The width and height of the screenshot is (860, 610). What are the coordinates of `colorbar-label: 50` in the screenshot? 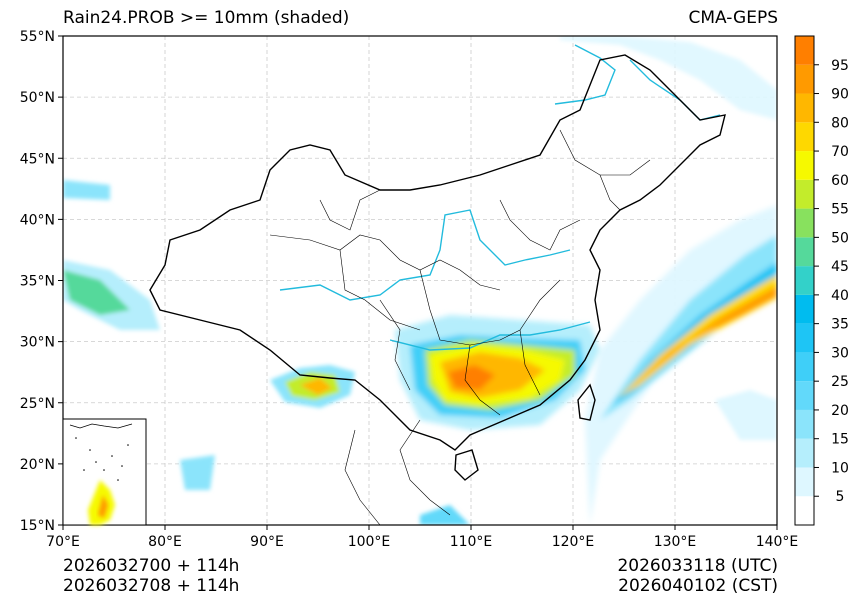 It's located at (840, 238).